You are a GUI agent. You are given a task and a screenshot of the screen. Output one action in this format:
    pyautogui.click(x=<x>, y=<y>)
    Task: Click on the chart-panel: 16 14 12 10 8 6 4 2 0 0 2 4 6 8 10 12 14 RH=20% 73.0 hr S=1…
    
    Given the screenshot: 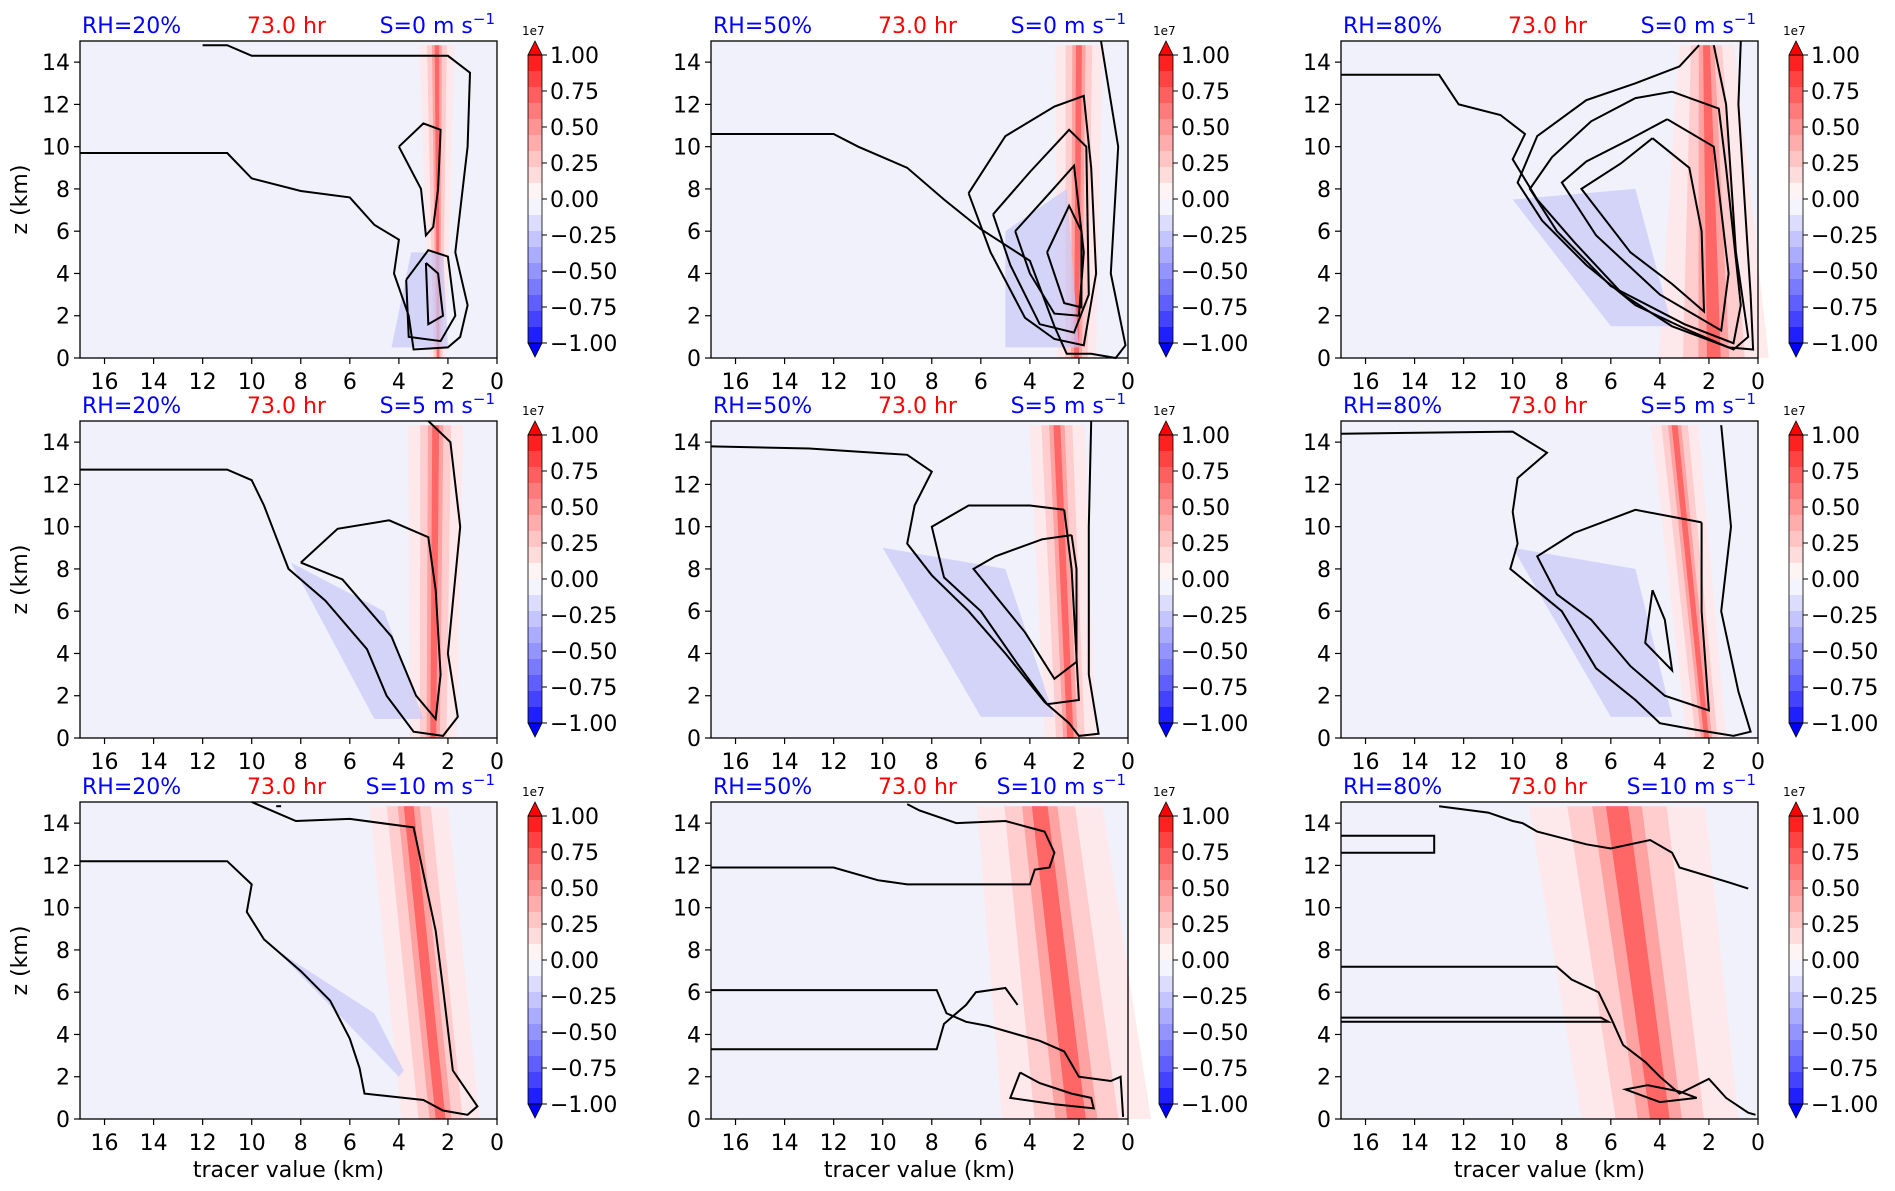 What is the action you would take?
    pyautogui.click(x=312, y=977)
    